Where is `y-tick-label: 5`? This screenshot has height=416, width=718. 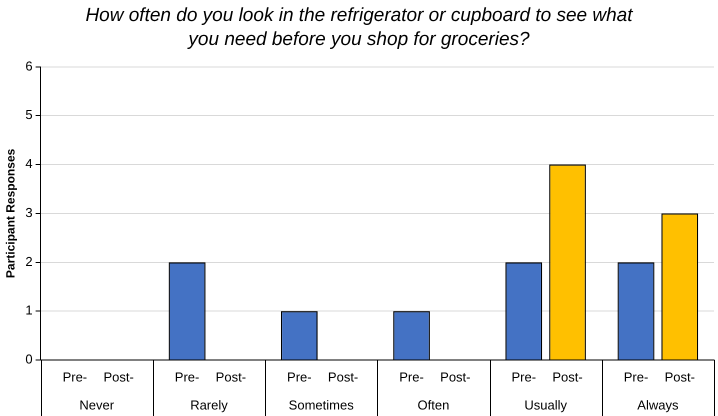
y-tick-label: 5 is located at coordinates (29, 114).